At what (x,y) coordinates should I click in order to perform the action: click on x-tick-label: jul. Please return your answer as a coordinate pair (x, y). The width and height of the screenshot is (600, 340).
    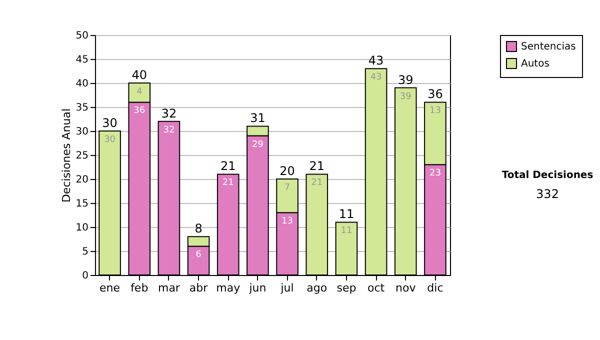
    Looking at the image, I should click on (287, 288).